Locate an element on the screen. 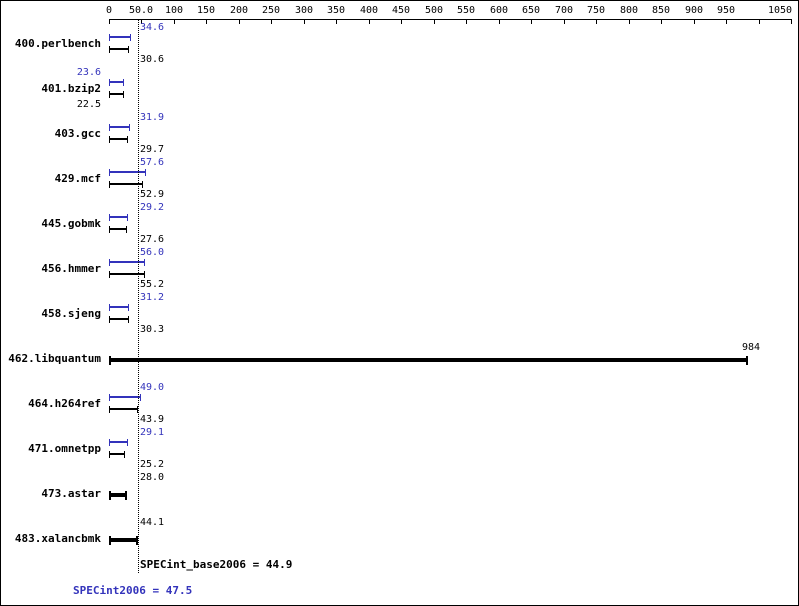 This screenshot has width=799, height=606. value-label: 34.6 is located at coordinates (152, 27).